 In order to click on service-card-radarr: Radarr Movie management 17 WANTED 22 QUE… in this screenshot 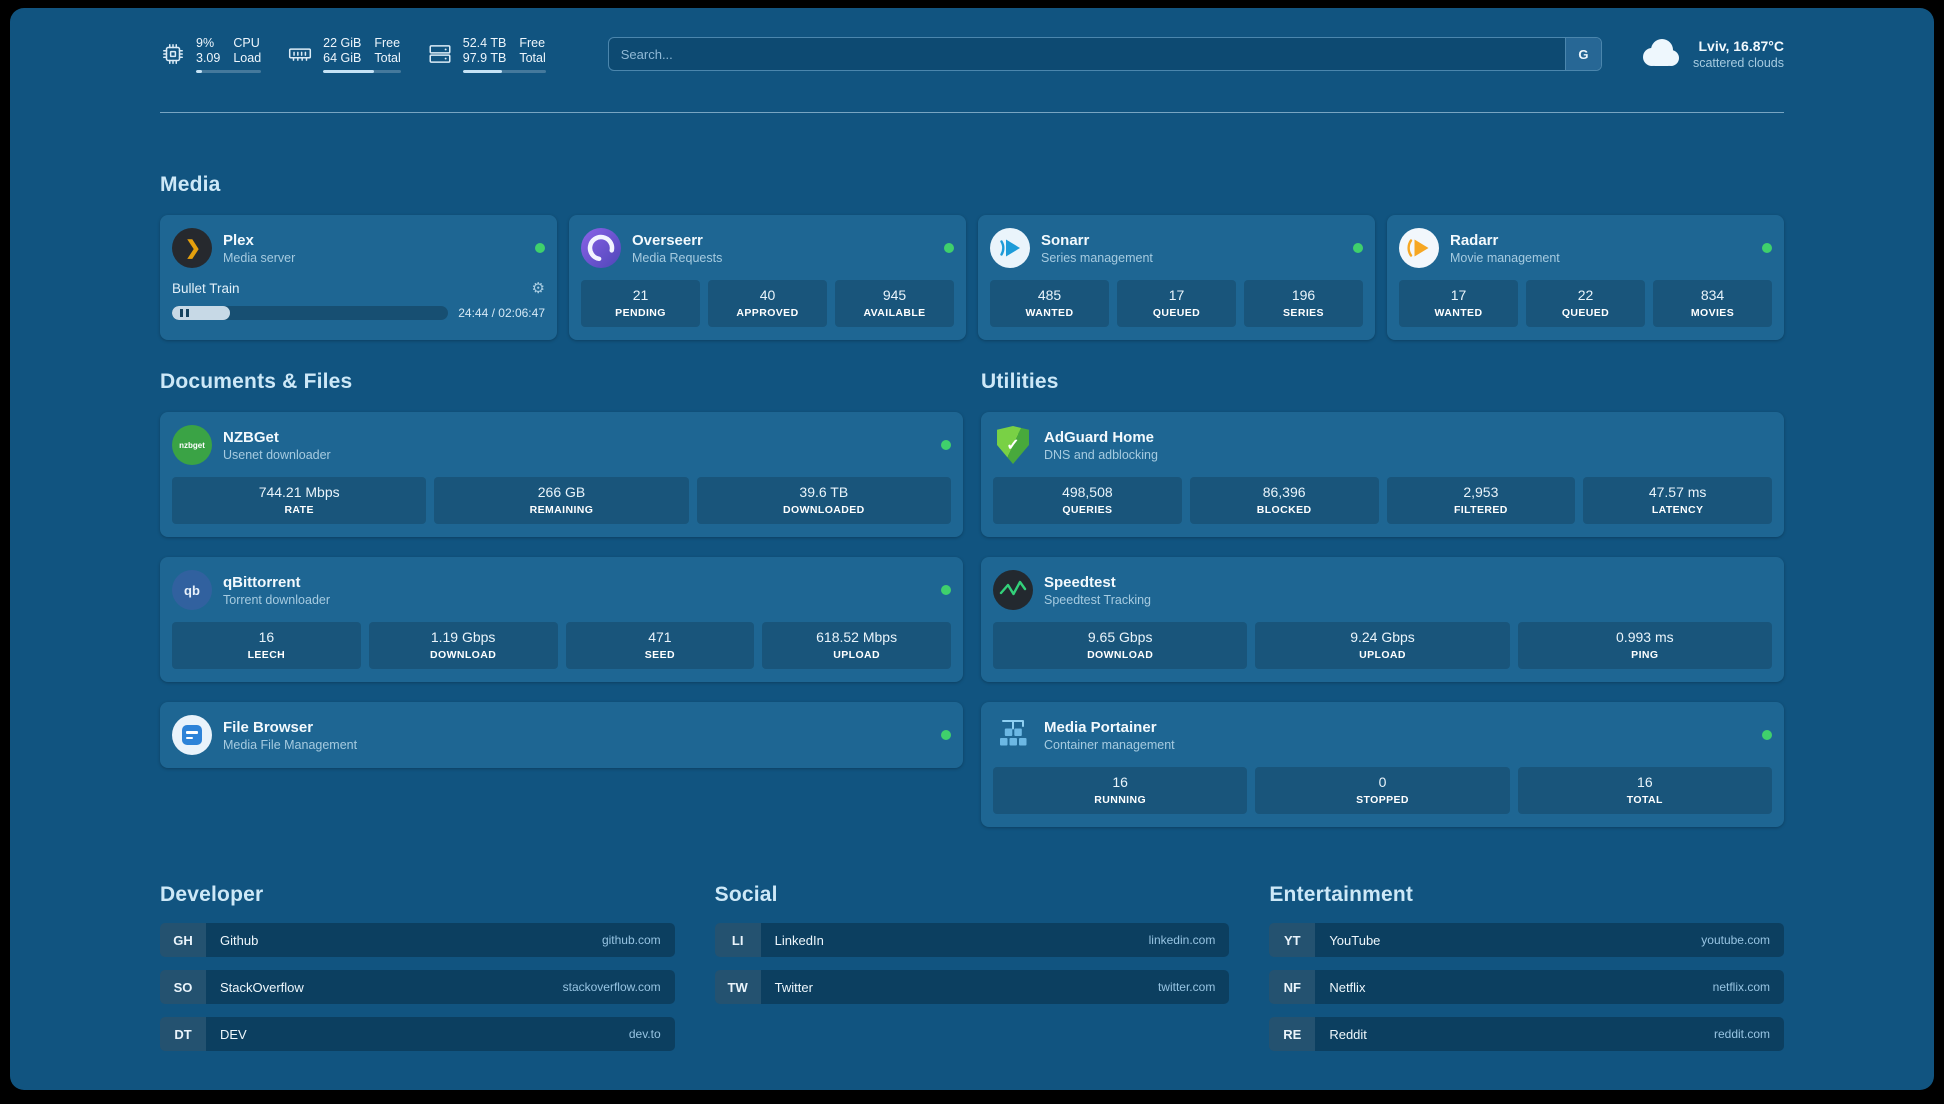, I will do `click(1585, 277)`.